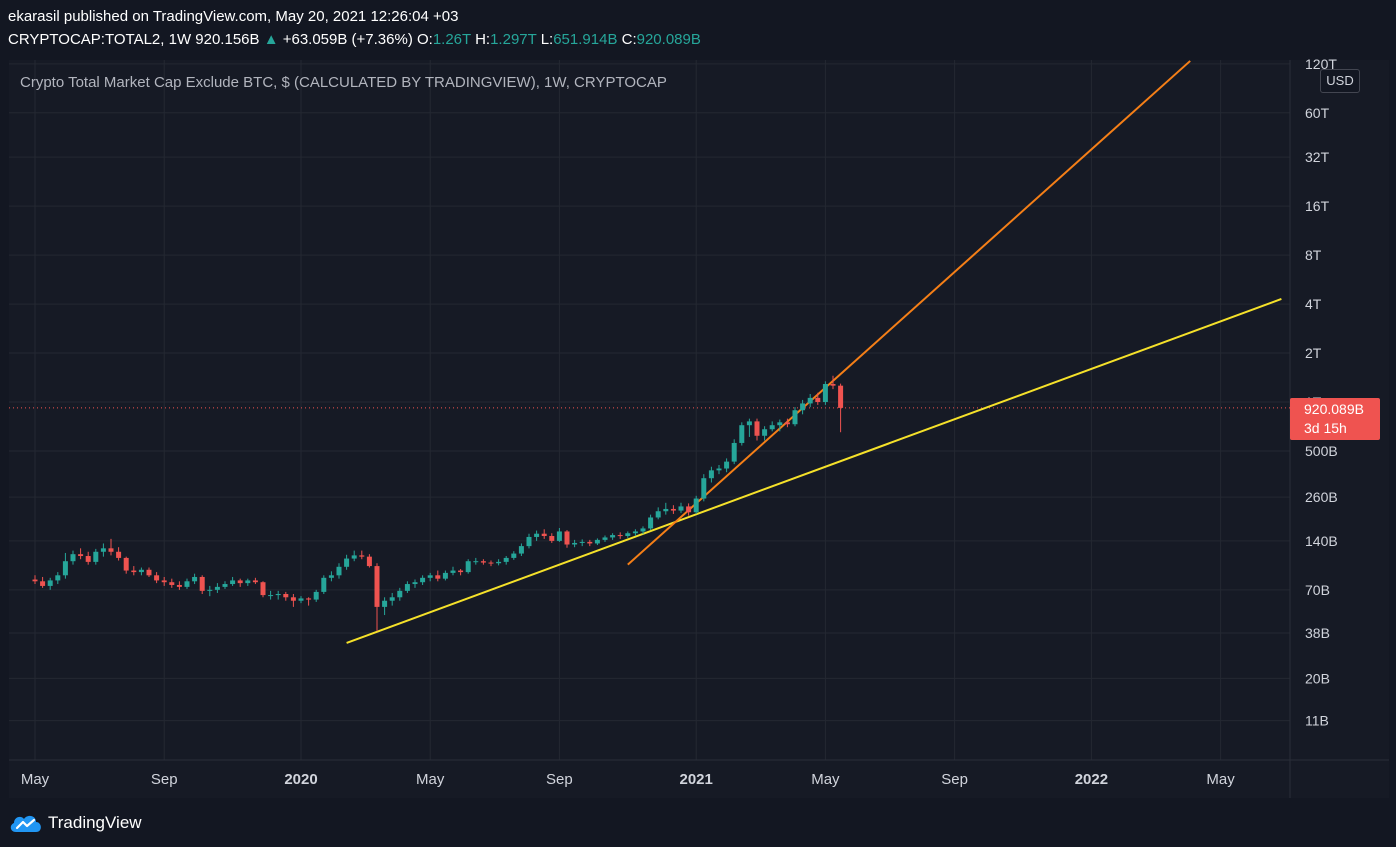  Describe the element at coordinates (1334, 409) in the screenshot. I see `last-price-value: 920.089B` at that location.